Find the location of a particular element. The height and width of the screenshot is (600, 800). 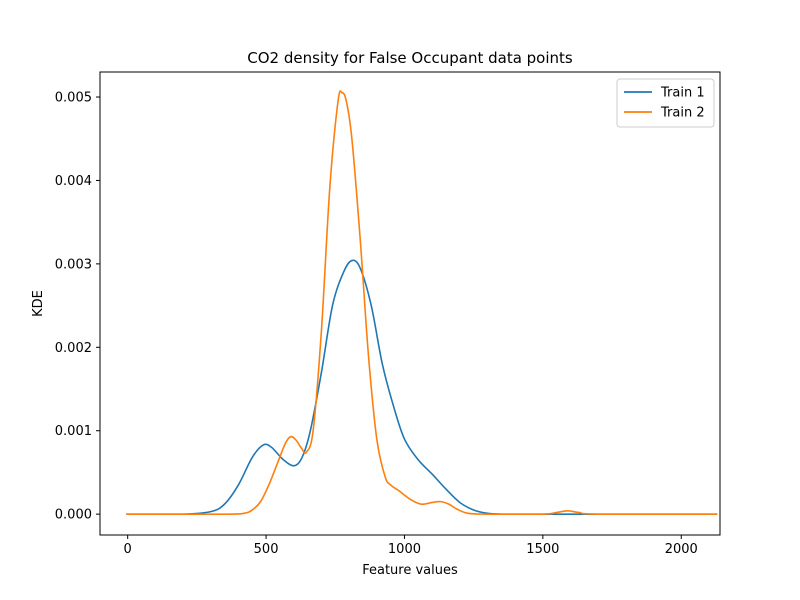

x-tick-label: 1500 is located at coordinates (542, 549).